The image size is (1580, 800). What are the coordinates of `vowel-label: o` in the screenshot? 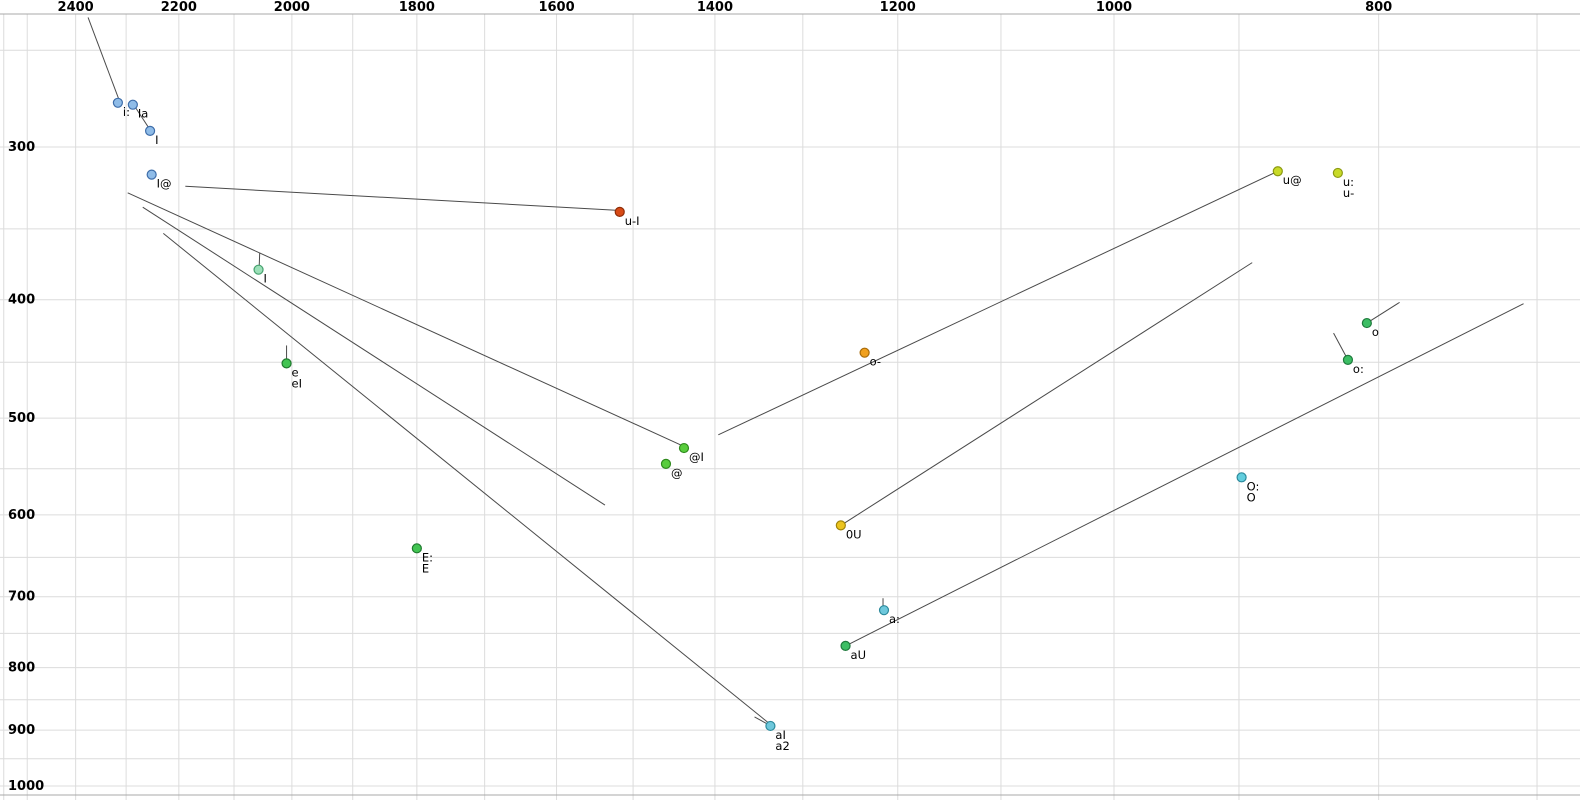 It's located at (1375, 332).